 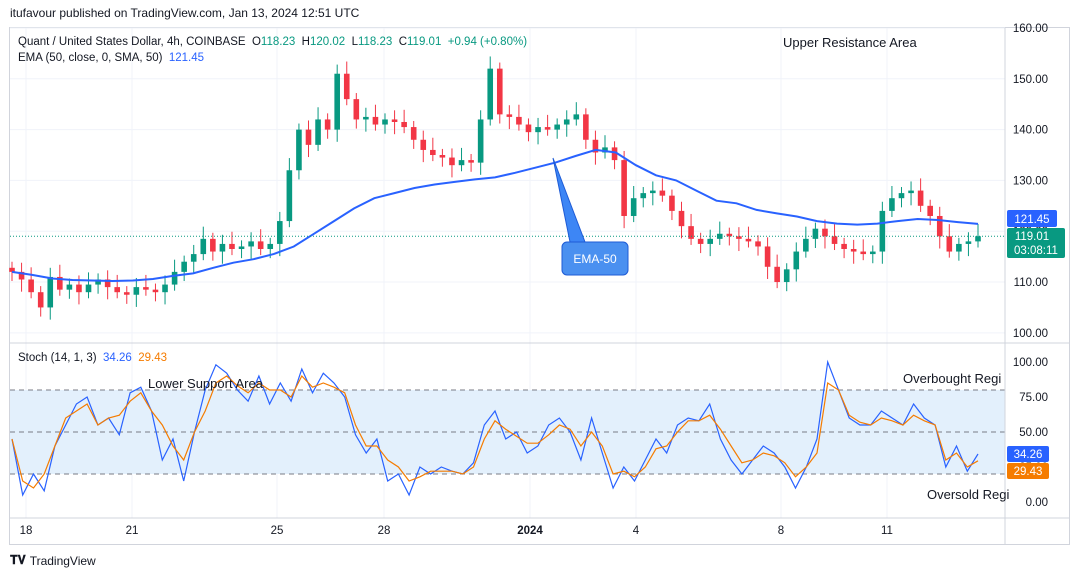 What do you see at coordinates (57, 358) in the screenshot?
I see `stoch-legend-label: Stoch (14, 1, 3)` at bounding box center [57, 358].